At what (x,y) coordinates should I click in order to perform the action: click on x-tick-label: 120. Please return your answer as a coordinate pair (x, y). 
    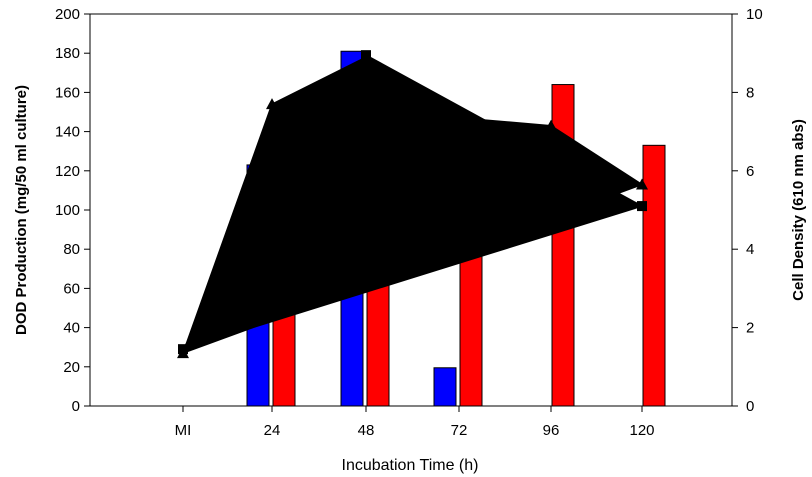
    Looking at the image, I should click on (641, 430).